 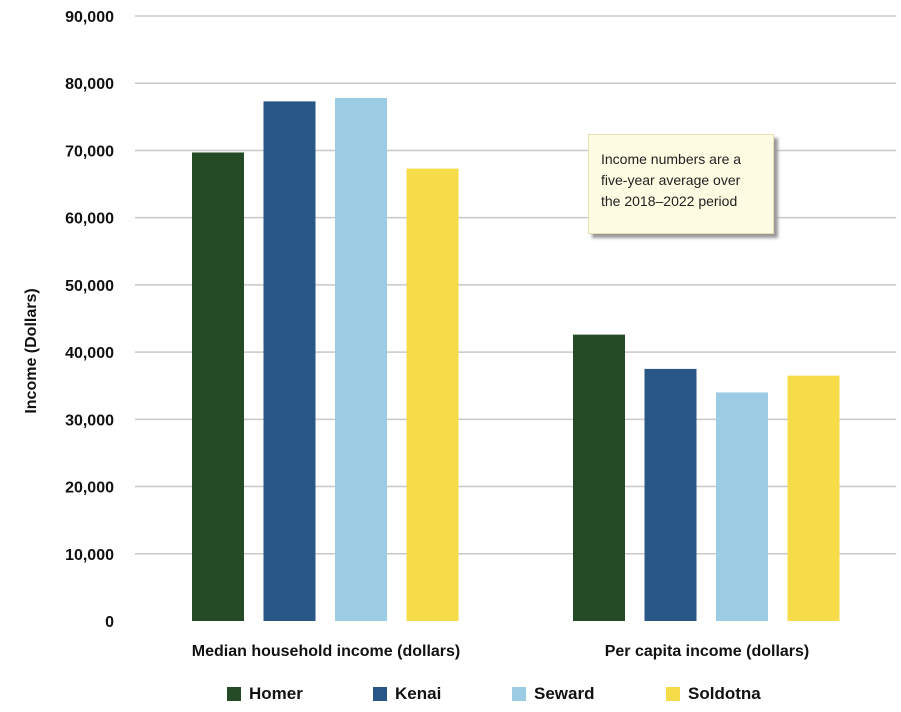 I want to click on legend-item-homer: Homer, so click(x=265, y=694).